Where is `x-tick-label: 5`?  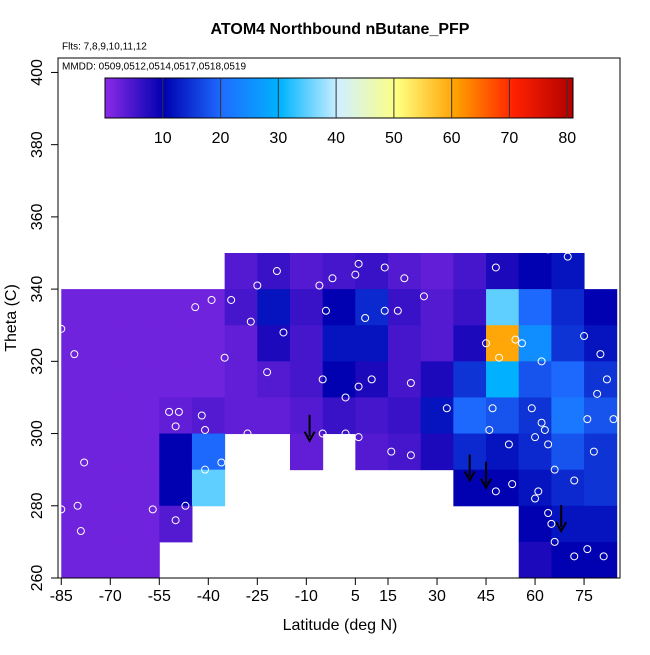 x-tick-label: 5 is located at coordinates (355, 596).